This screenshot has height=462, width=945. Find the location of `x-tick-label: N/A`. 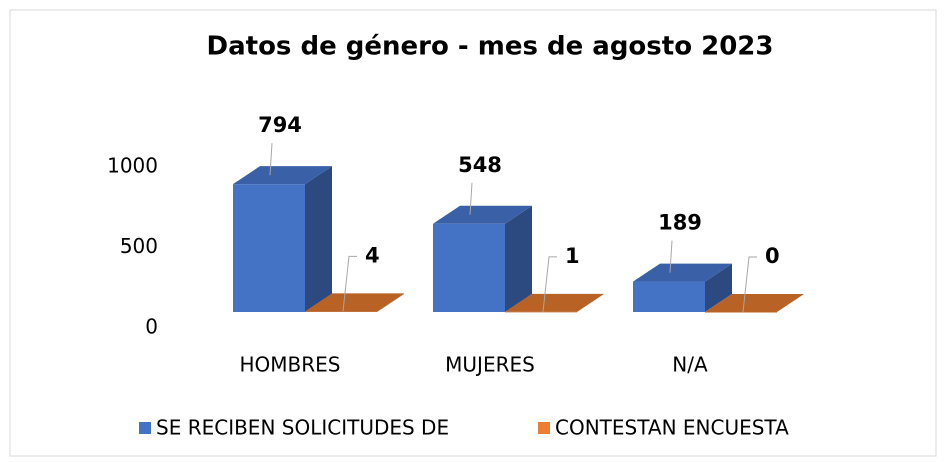

x-tick-label: N/A is located at coordinates (690, 365).